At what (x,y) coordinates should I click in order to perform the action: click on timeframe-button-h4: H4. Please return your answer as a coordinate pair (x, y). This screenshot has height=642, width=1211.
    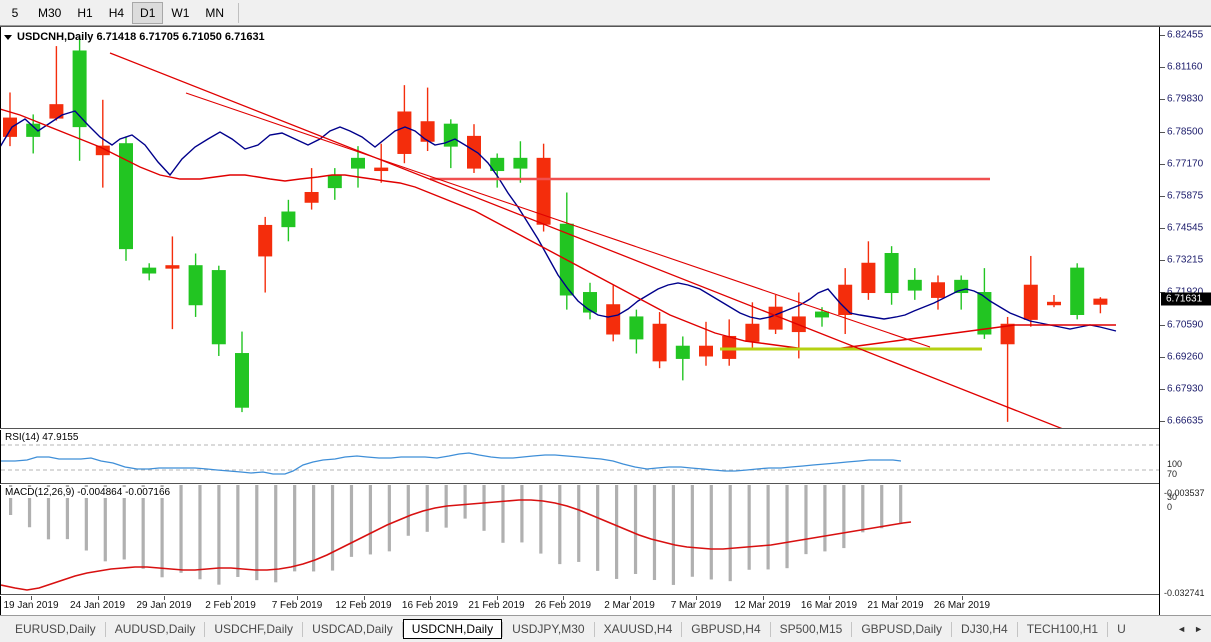
    Looking at the image, I should click on (116, 12).